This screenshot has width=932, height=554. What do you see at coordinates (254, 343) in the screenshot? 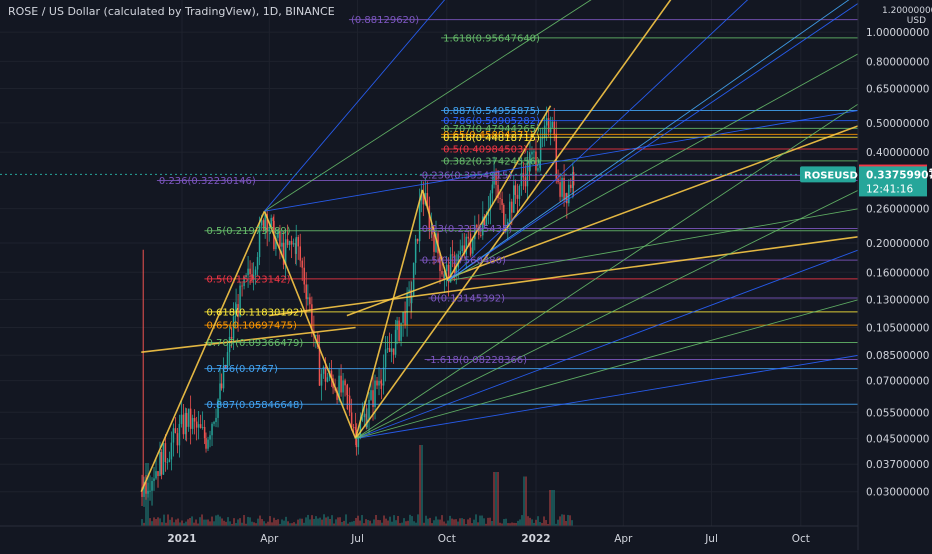
I see `fib-level-label: 0.707(0.09366479)` at bounding box center [254, 343].